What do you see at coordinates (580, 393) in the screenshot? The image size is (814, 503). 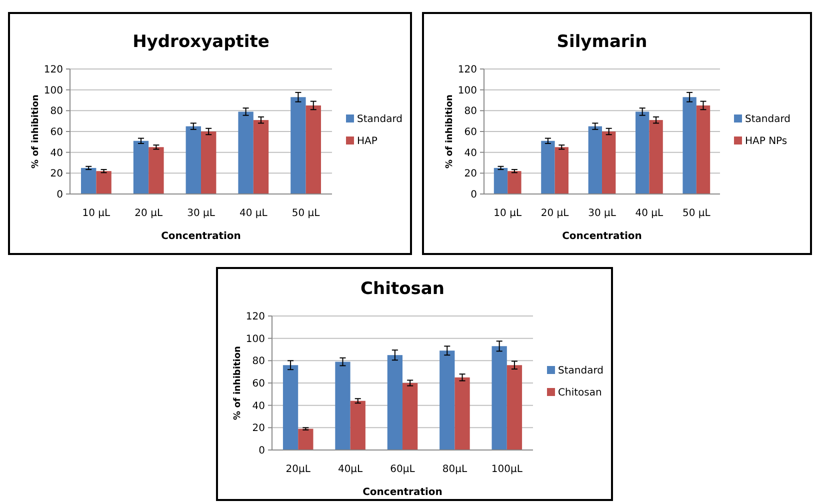 I see `legend-label: Chitosan` at bounding box center [580, 393].